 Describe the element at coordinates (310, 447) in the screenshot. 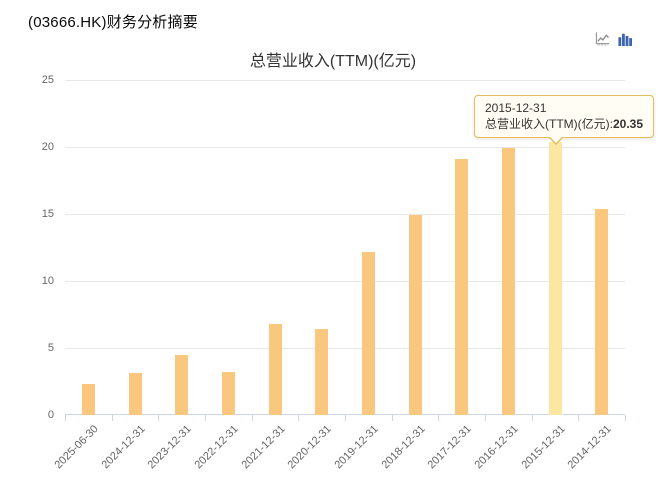

I see `x-axis-label-2020-12-31: 2020-12-31` at that location.